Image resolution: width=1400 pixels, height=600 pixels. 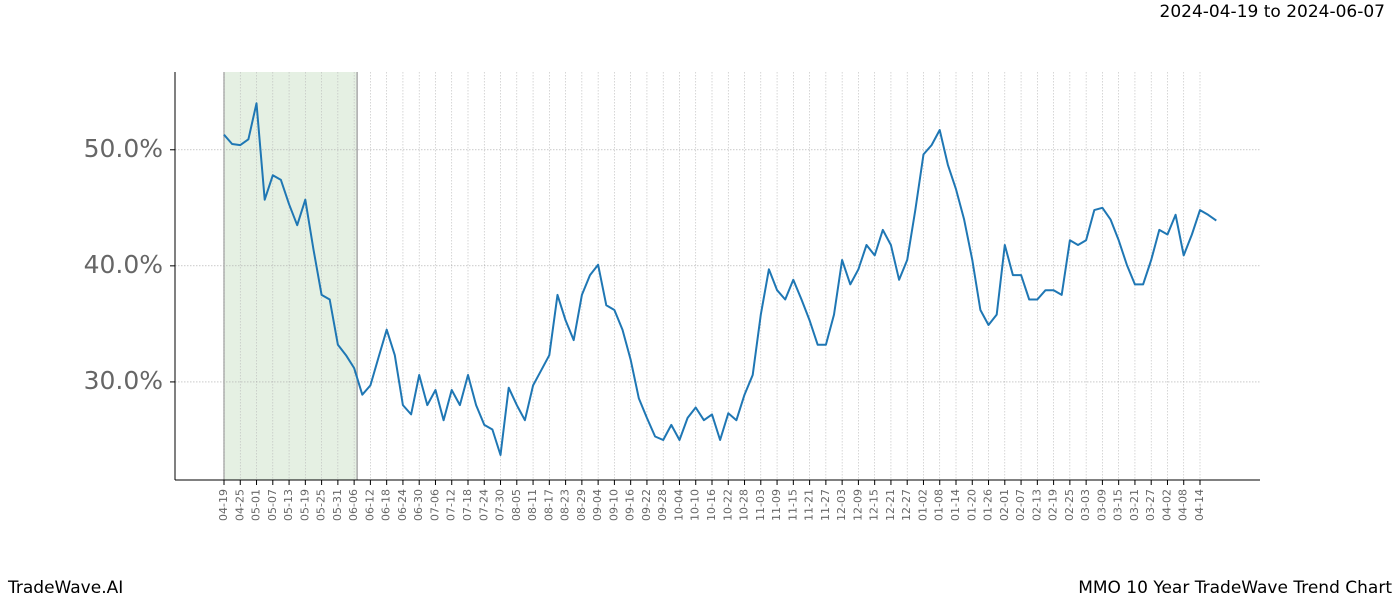 I want to click on x-tick-label: 08-11, so click(x=532, y=505).